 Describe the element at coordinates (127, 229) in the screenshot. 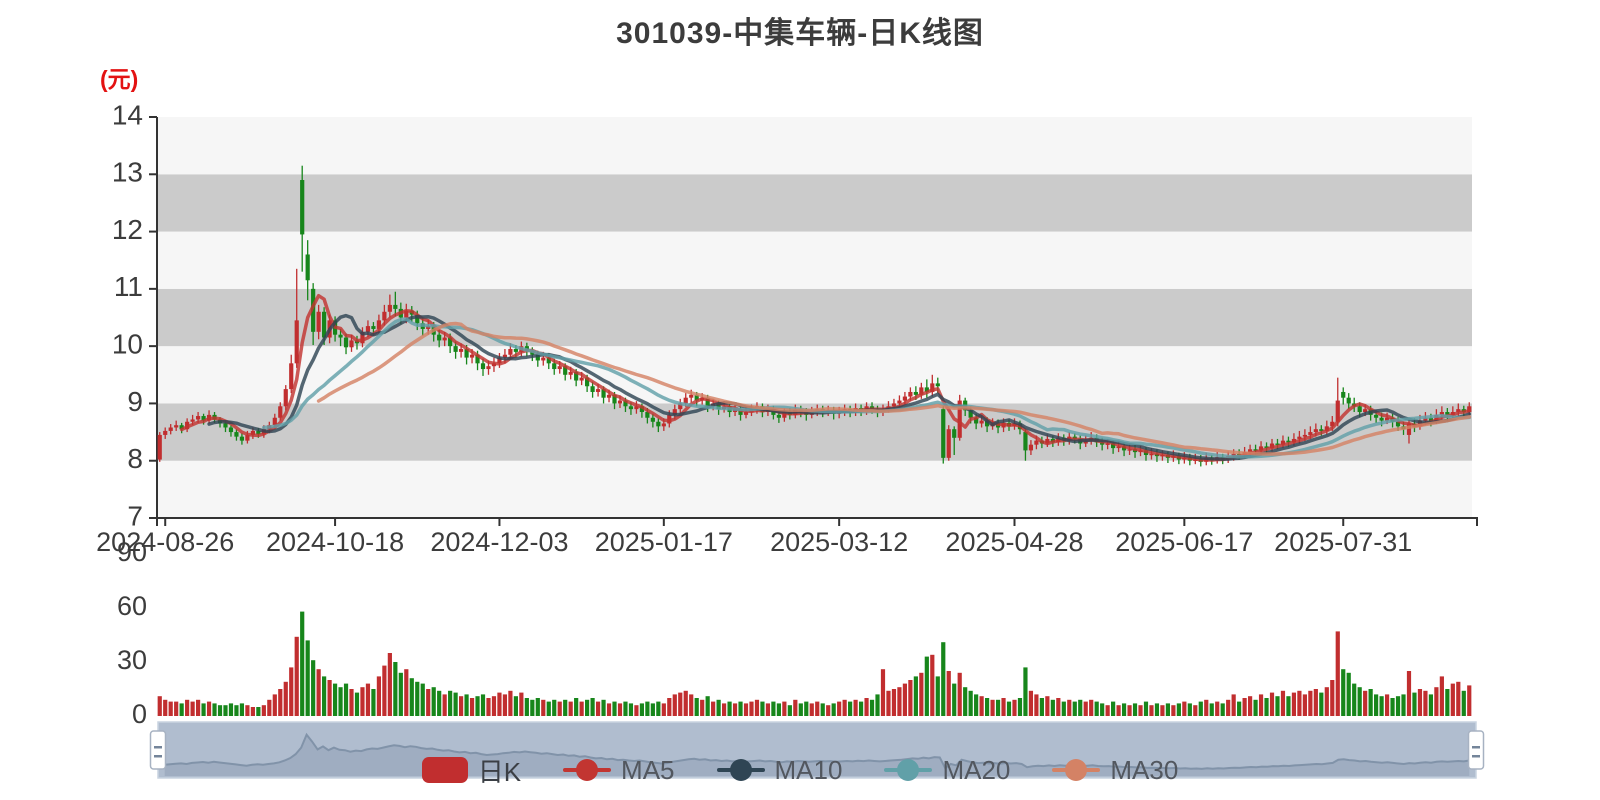

I see `y-axis-tick-label: 12` at that location.